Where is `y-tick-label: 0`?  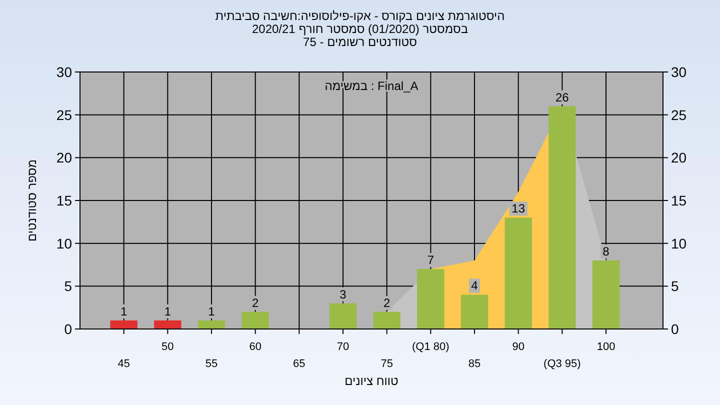 y-tick-label: 0 is located at coordinates (68, 329).